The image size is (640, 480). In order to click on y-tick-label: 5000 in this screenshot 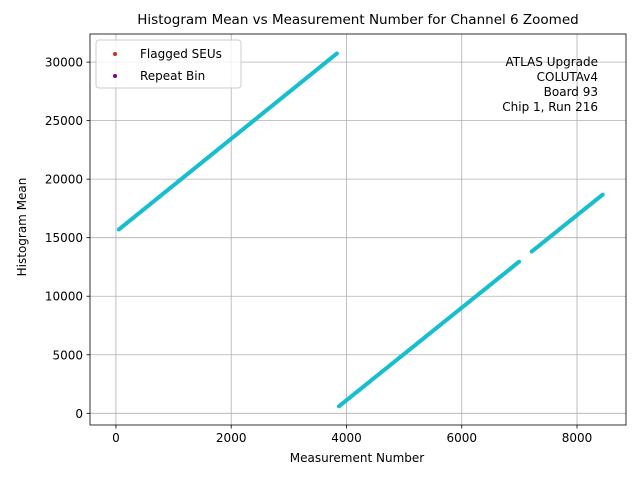, I will do `click(67, 355)`.